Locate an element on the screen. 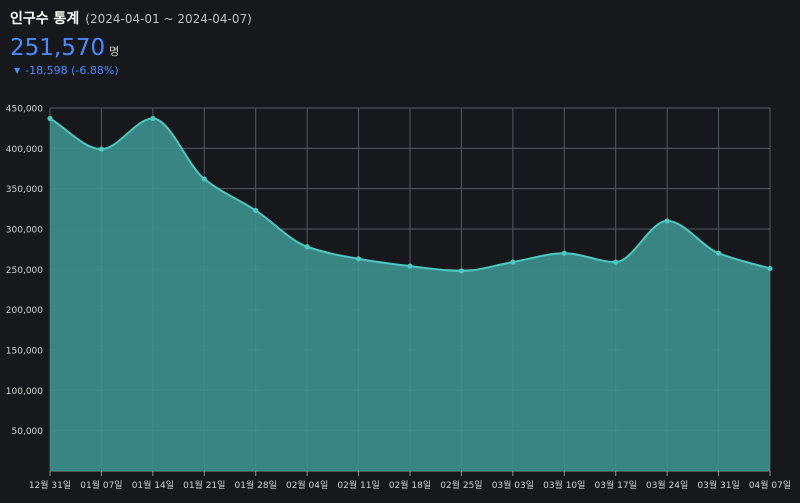 This screenshot has height=503, width=800. y-tick-label: 100,000 is located at coordinates (24, 392).